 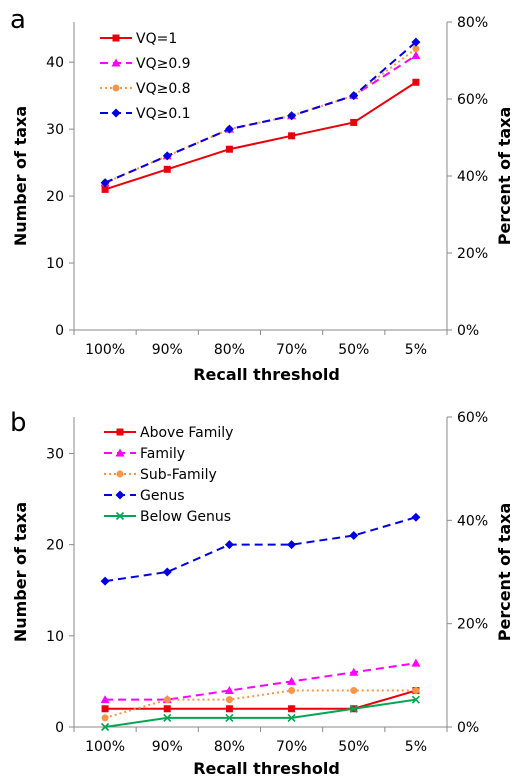 What do you see at coordinates (504, 176) in the screenshot?
I see `y2-axis-title: Percent of taxa` at bounding box center [504, 176].